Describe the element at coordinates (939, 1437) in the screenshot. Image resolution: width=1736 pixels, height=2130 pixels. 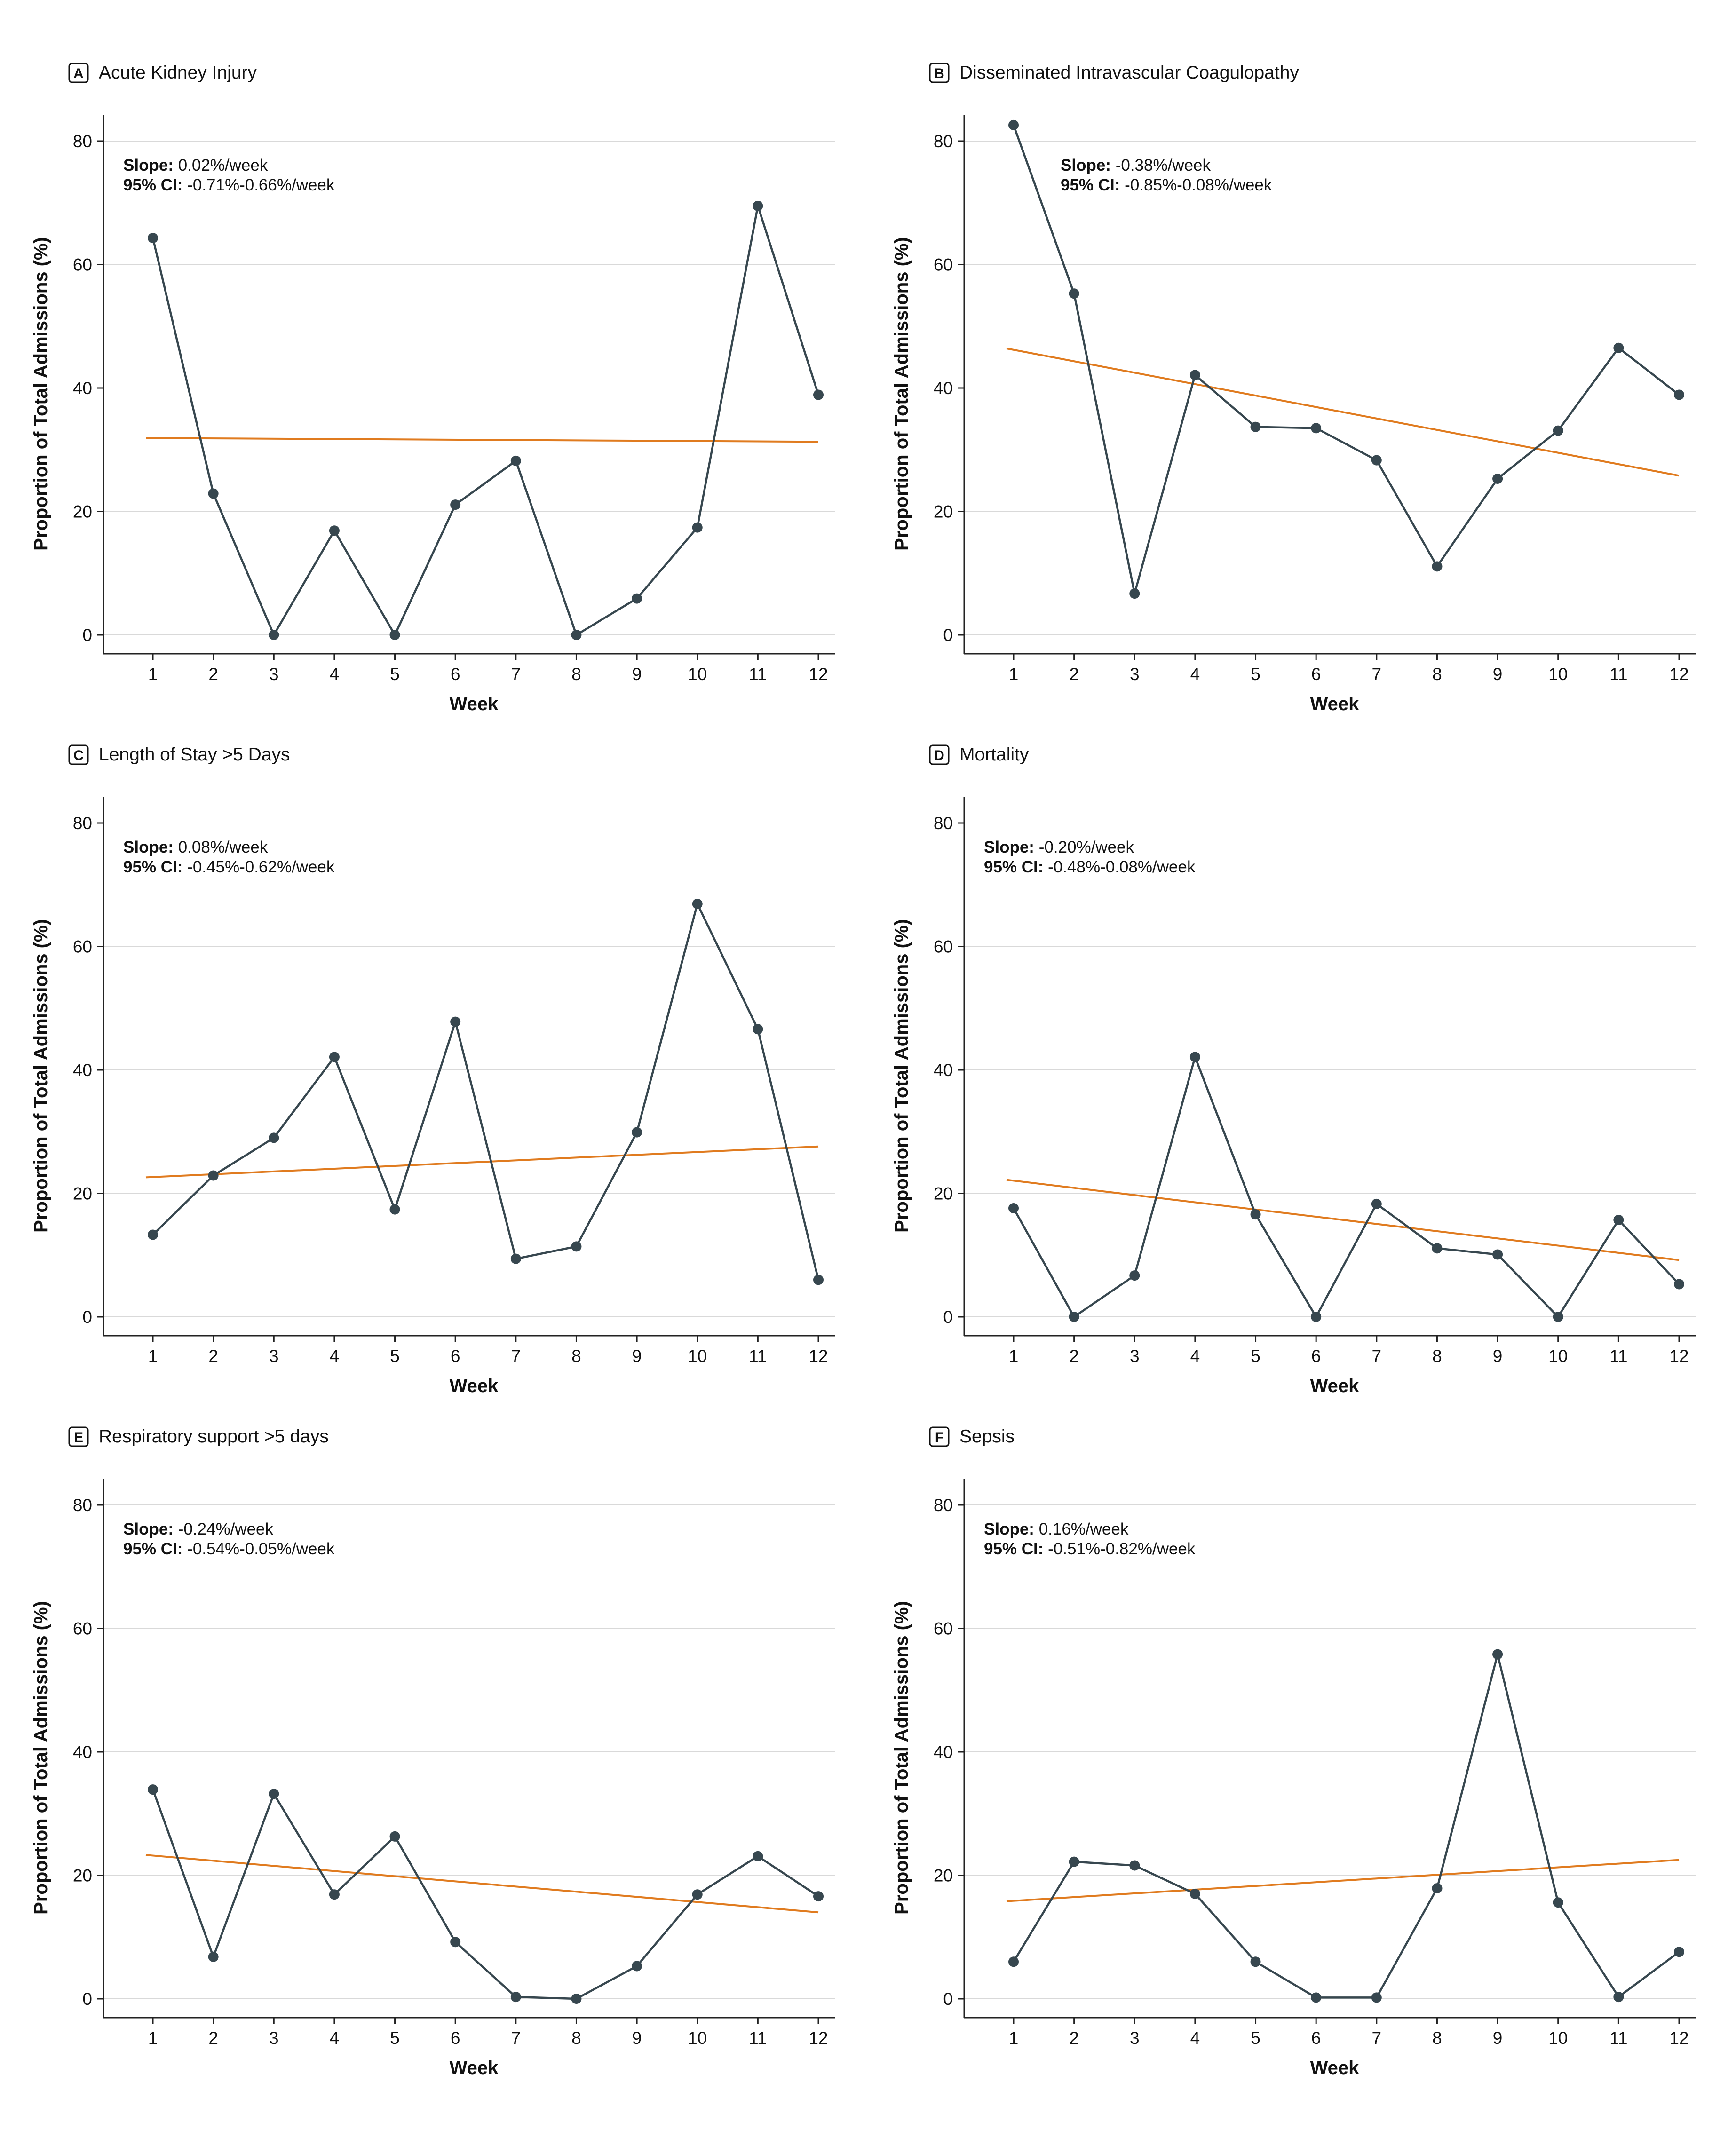
I see `panel-letter: F` at that location.